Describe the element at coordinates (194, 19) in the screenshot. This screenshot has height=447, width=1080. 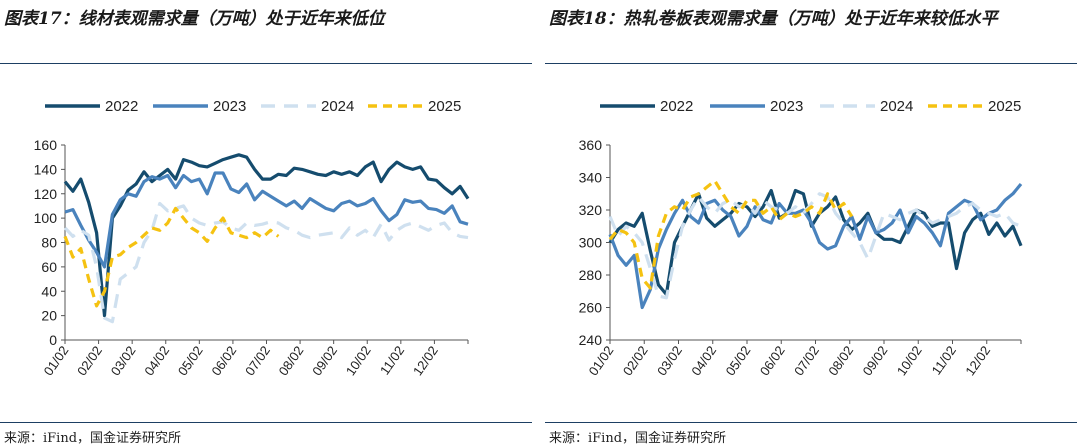
I see `chart-title: 图表17：线材表观需求量（万吨）处于近年来低位` at that location.